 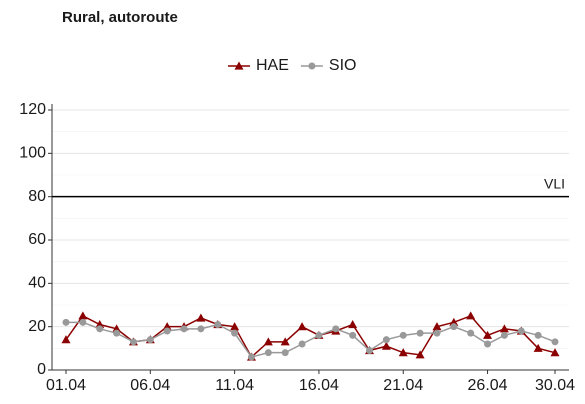 I want to click on y-tick-label: 40, so click(x=37, y=283).